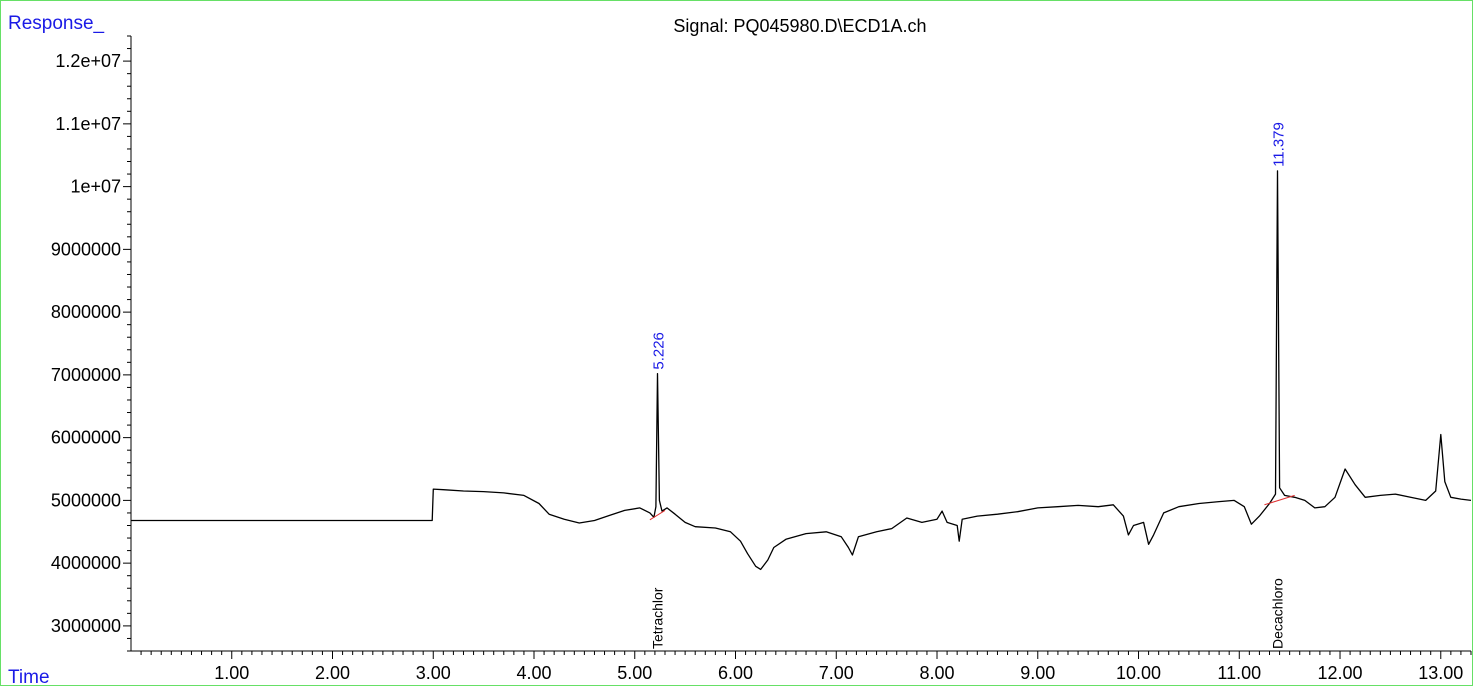 The width and height of the screenshot is (1473, 686). I want to click on peak-compound-name: Tetrachlor, so click(658, 618).